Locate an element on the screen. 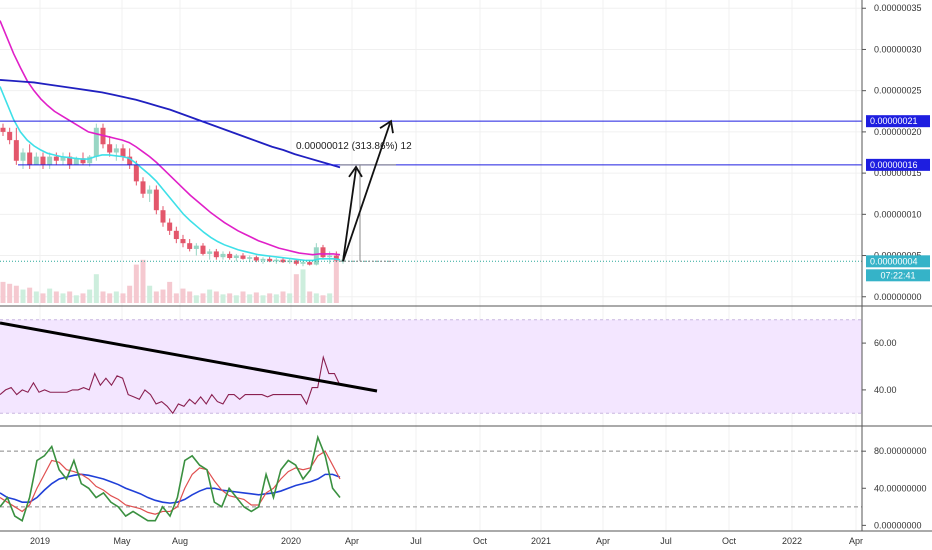 The image size is (932, 550). x-tick-label: Jul is located at coordinates (416, 541).